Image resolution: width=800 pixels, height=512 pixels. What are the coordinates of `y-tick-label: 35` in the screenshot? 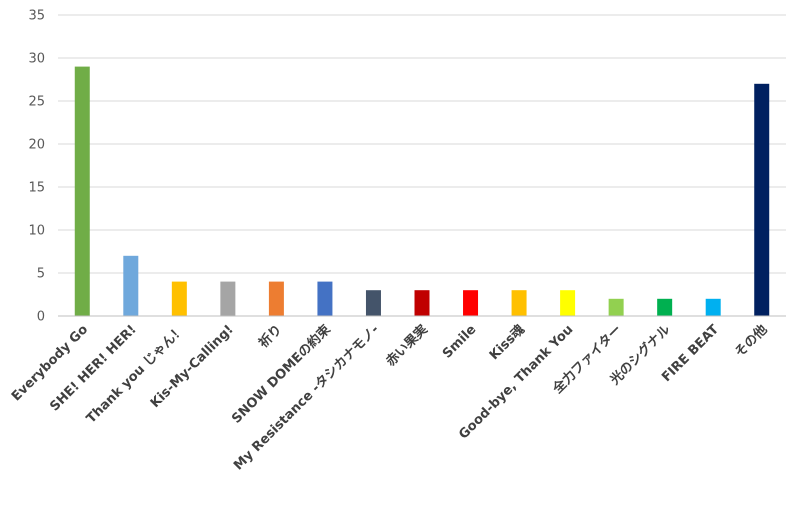 It's located at (36, 16).